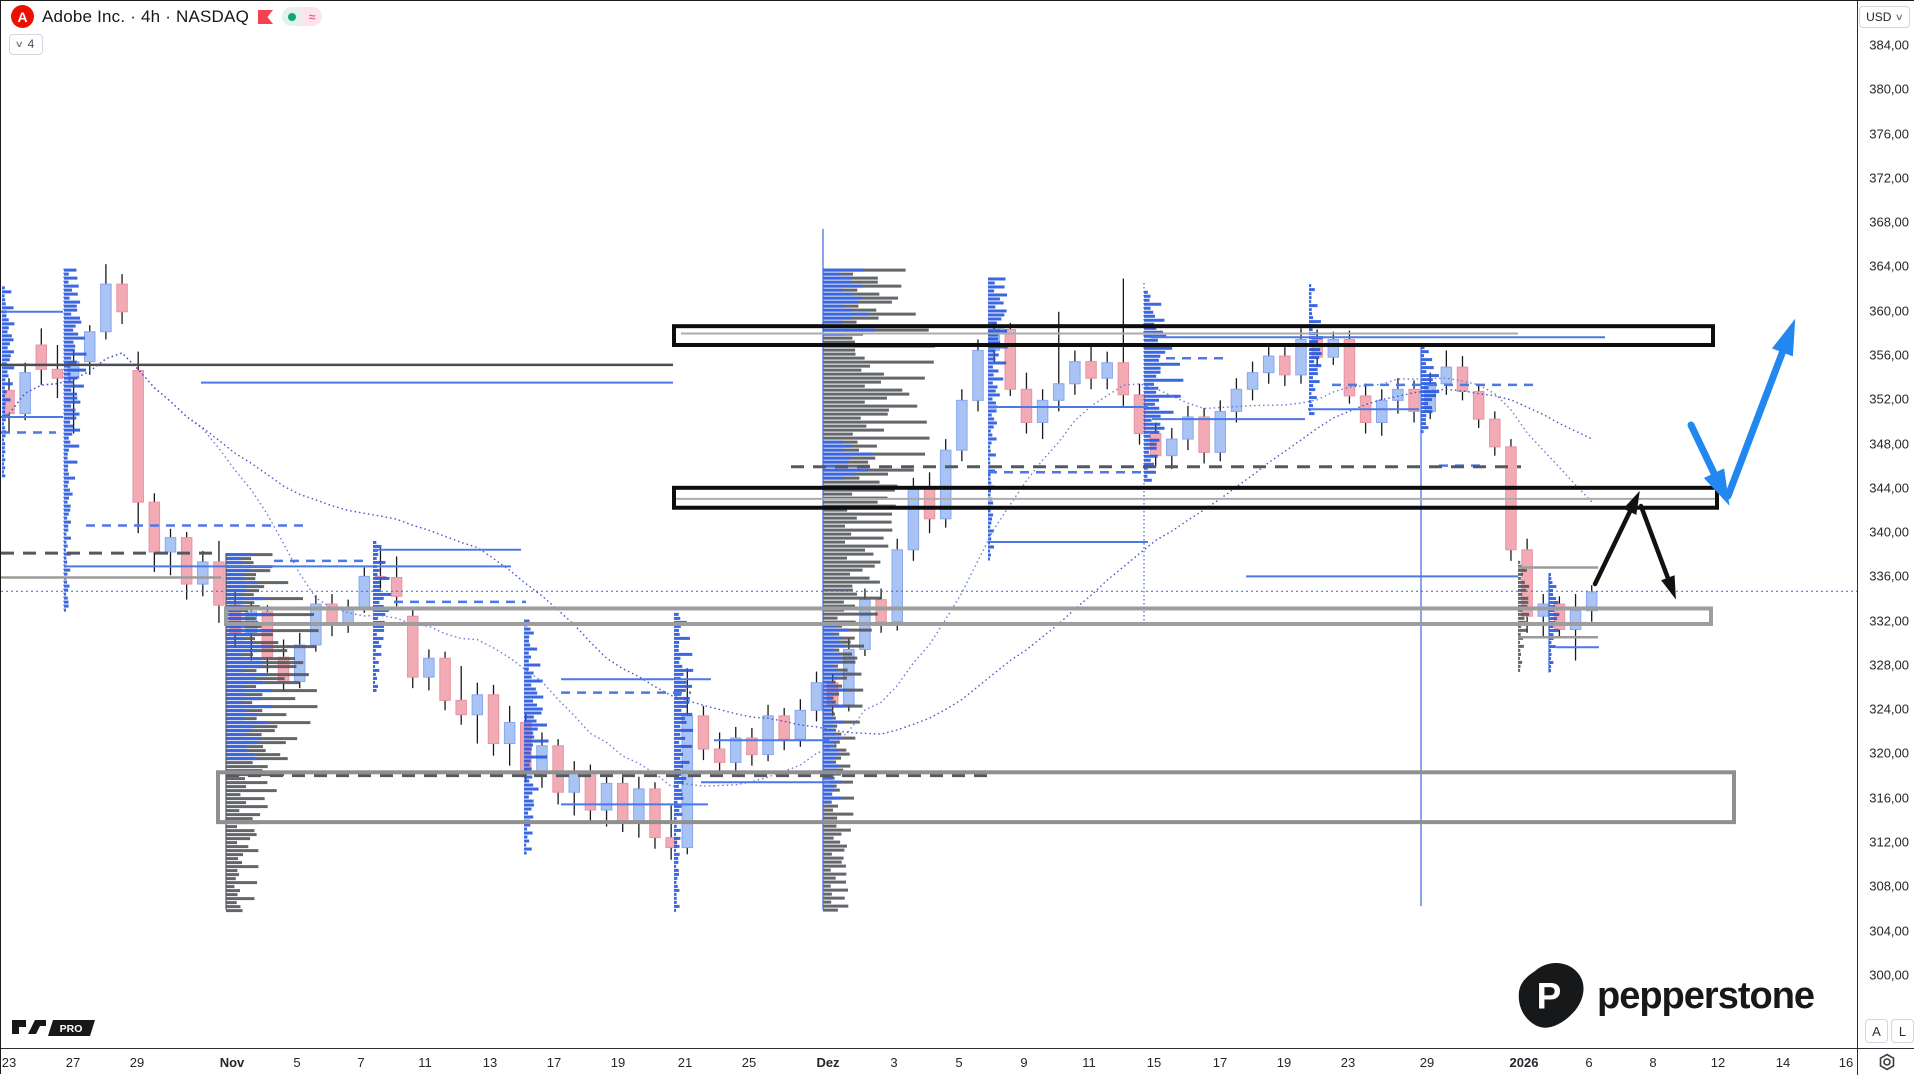 This screenshot has width=1914, height=1075. What do you see at coordinates (1889, 45) in the screenshot?
I see `price-tick-label: 384,00` at bounding box center [1889, 45].